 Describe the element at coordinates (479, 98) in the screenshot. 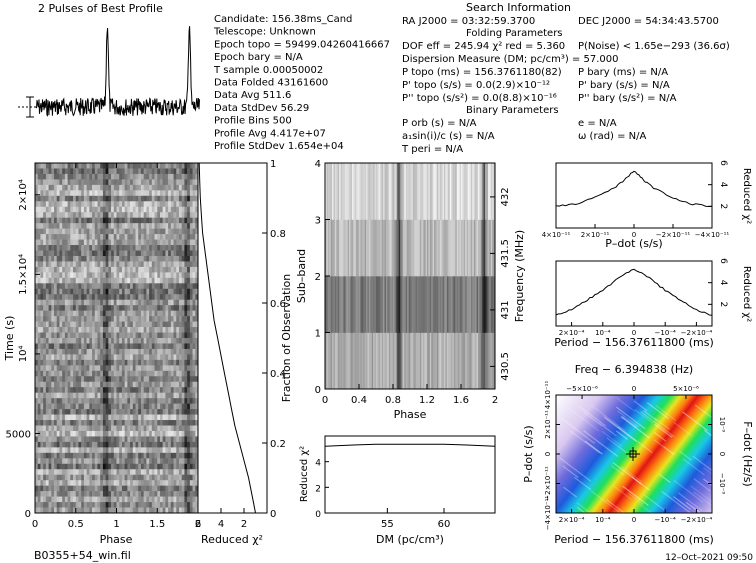

I see `info-pdd-topo: P'' topo (s/s²) = 0.0(8.8)×10⁻¹⁶` at that location.